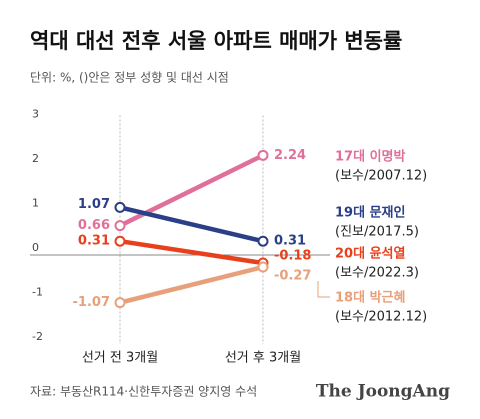  What do you see at coordinates (120, 358) in the screenshot?
I see `x-tick-label: 선거 전 3개월` at bounding box center [120, 358].